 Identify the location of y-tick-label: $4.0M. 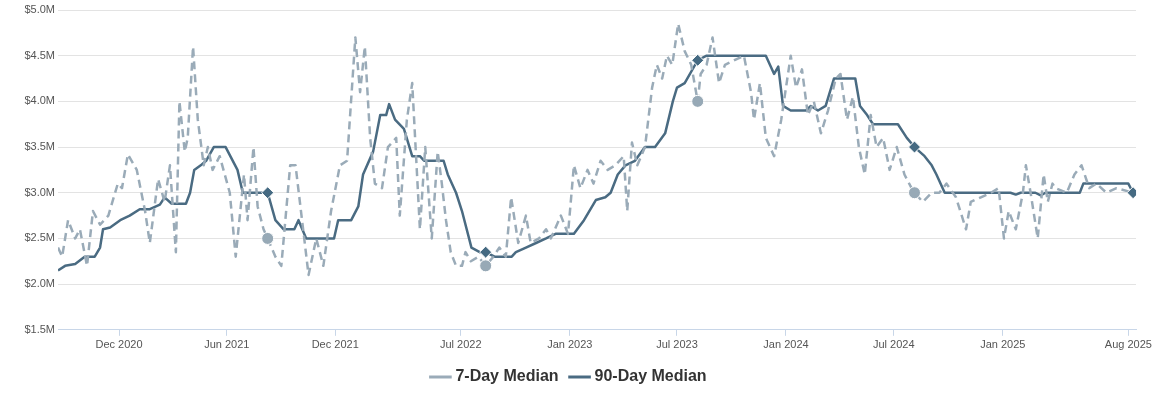
(39, 100).